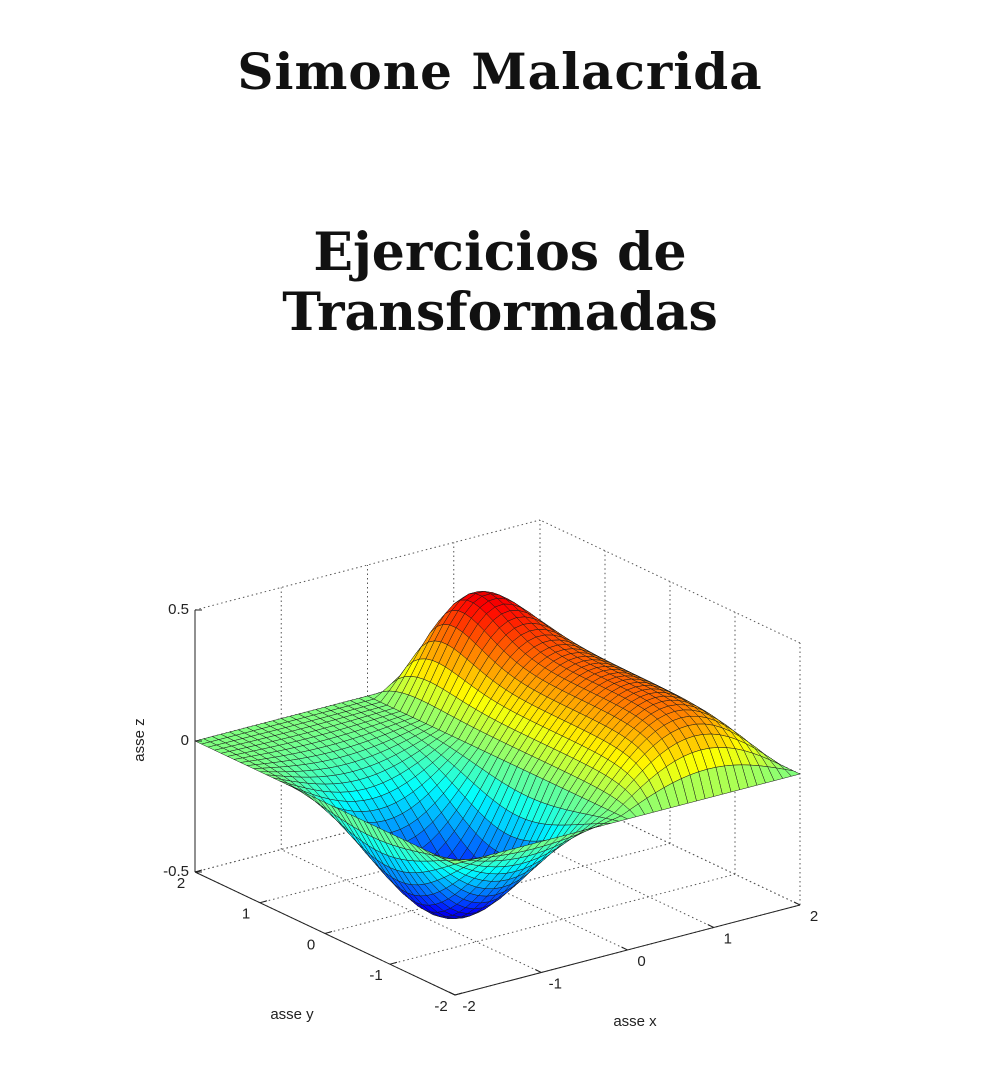 This screenshot has width=1000, height=1085. Describe the element at coordinates (641, 961) in the screenshot. I see `x-tick-label: 0` at that location.